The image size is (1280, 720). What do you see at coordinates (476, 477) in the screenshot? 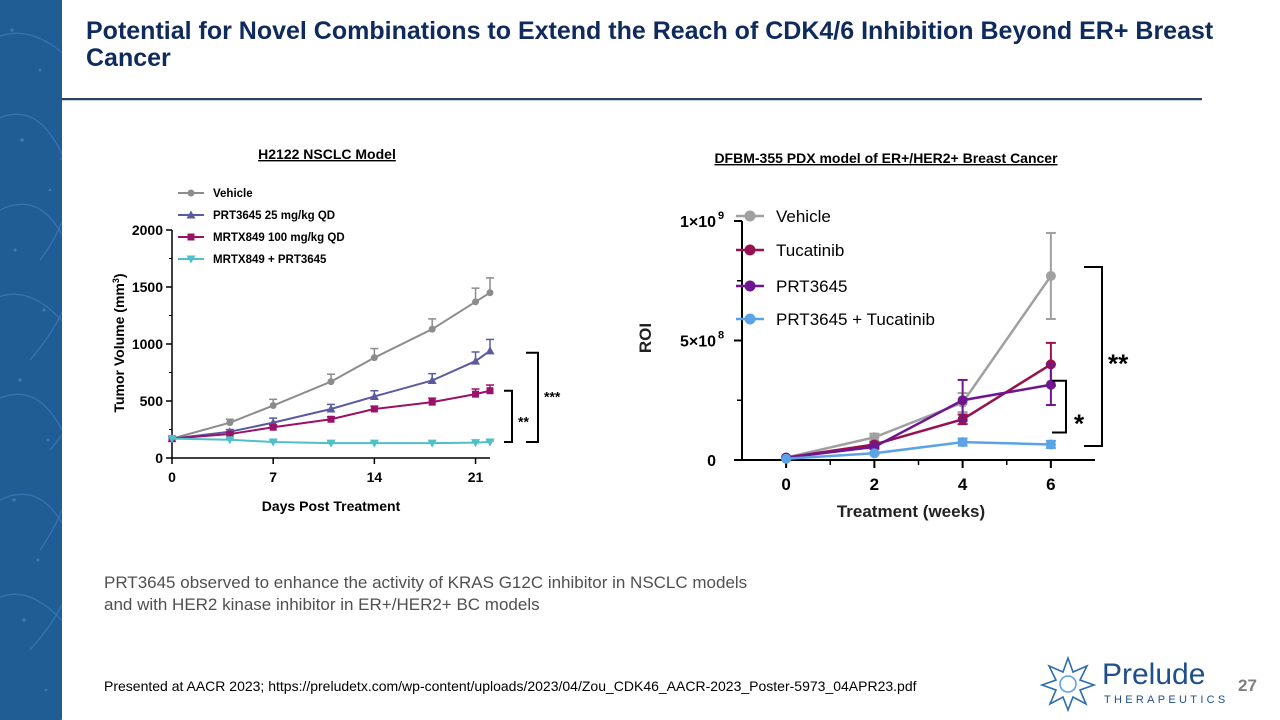
I see `chart1-x-tick-label: 21` at bounding box center [476, 477].